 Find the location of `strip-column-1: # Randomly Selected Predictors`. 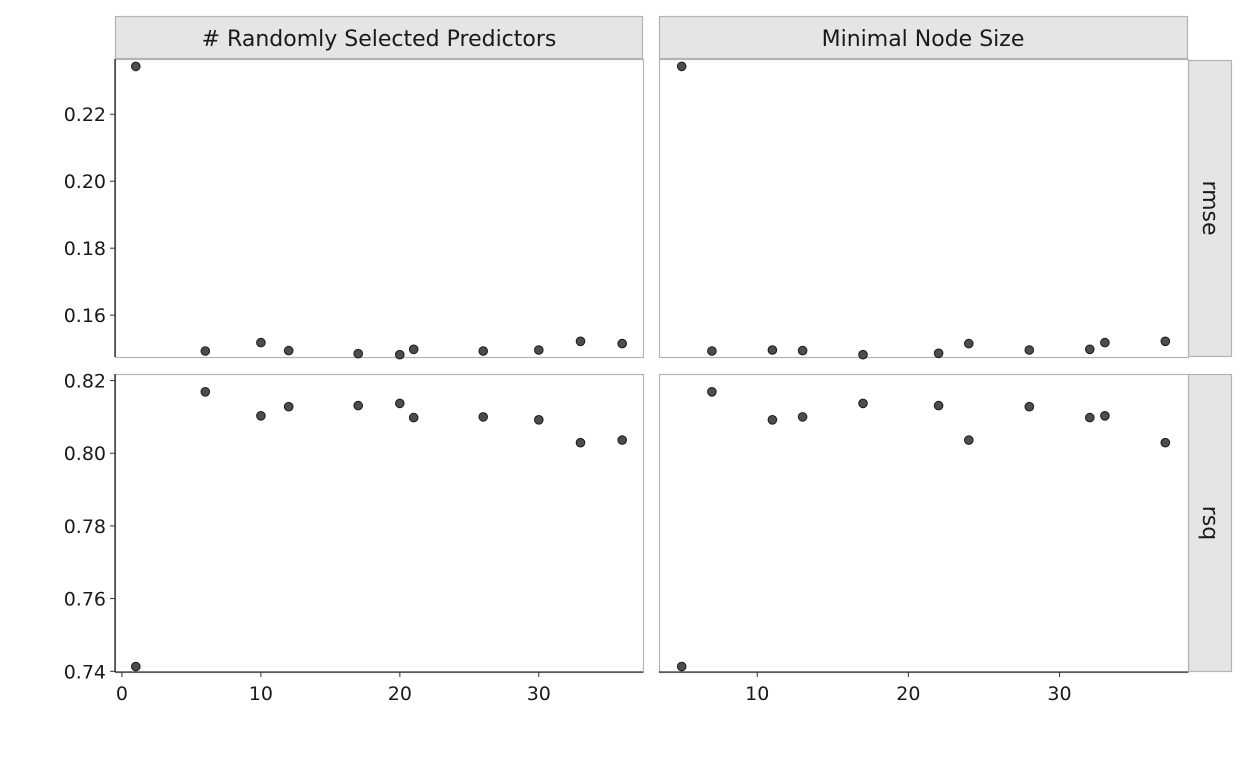

strip-column-1: # Randomly Selected Predictors is located at coordinates (379, 37).